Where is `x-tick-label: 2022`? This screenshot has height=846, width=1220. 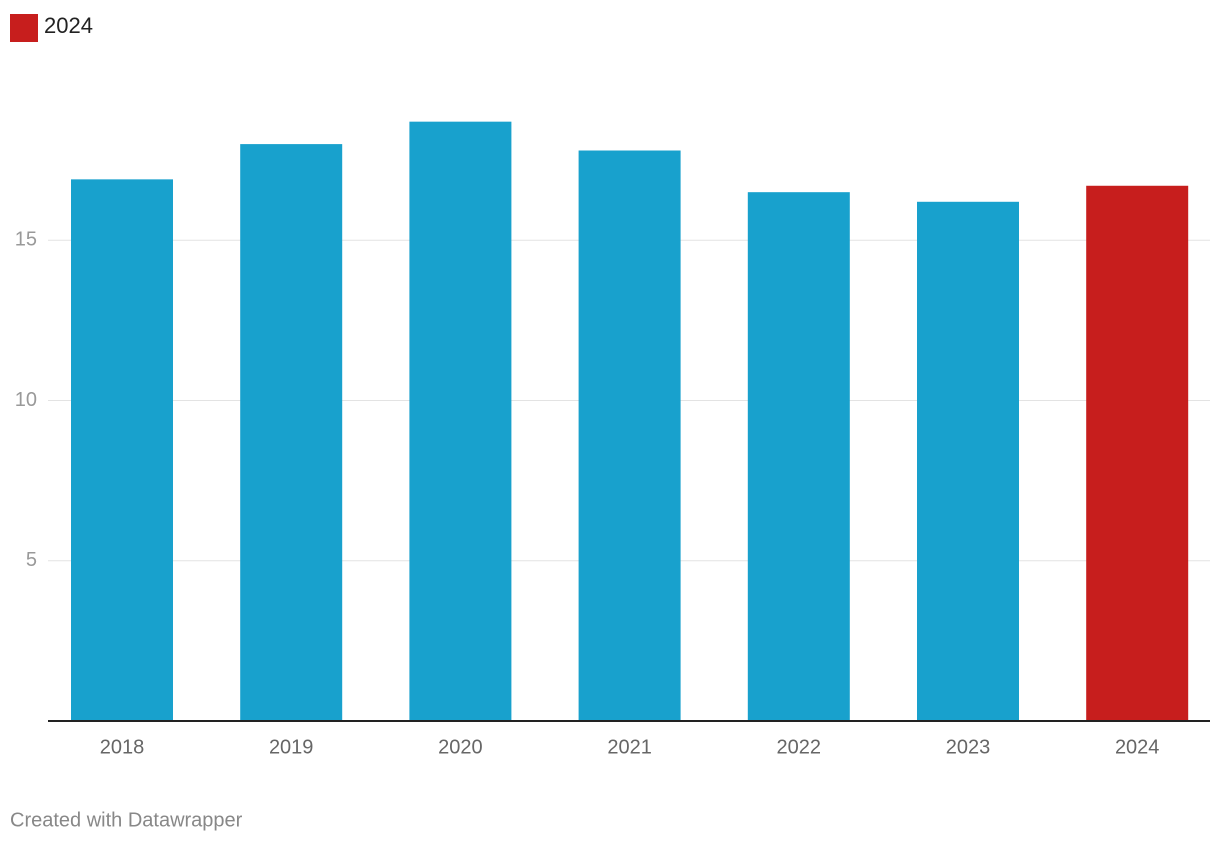 x-tick-label: 2022 is located at coordinates (799, 747).